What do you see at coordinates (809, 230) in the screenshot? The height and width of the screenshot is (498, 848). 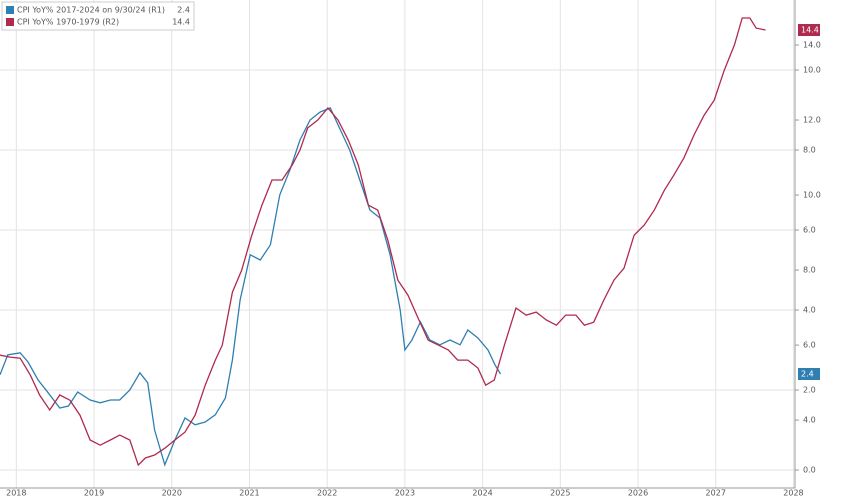 I see `y-tick-label: 6.0` at bounding box center [809, 230].